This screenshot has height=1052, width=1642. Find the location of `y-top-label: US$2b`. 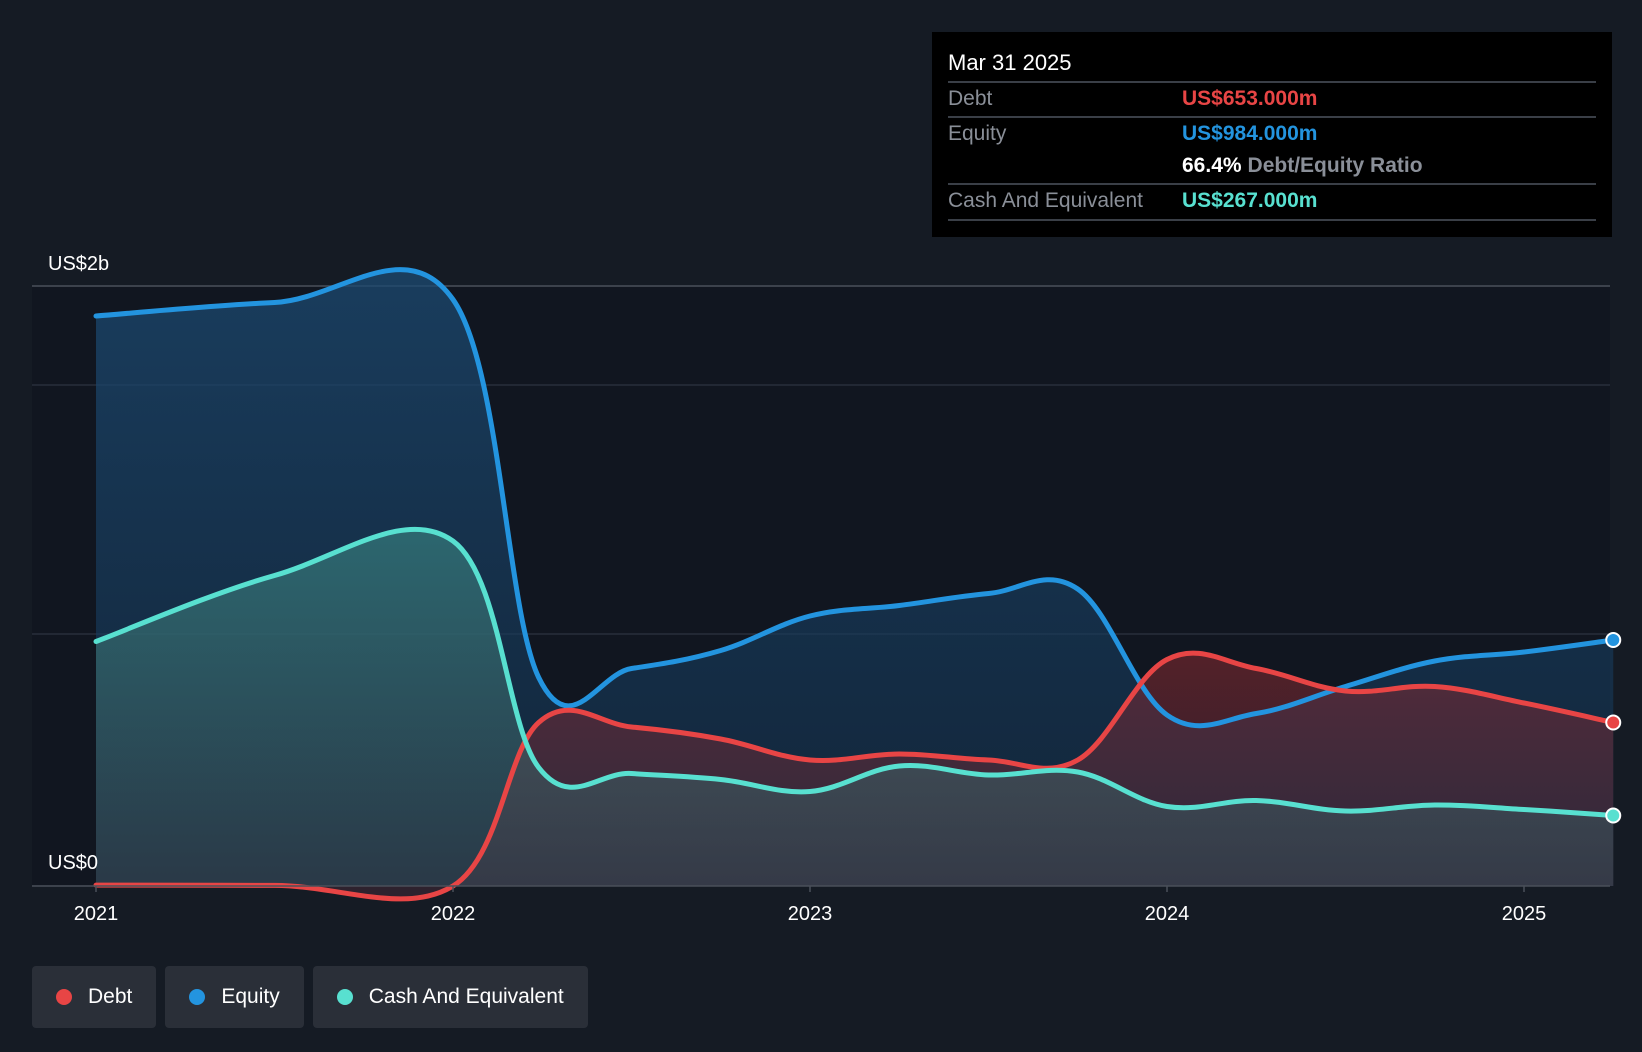

y-top-label: US$2b is located at coordinates (78, 264).